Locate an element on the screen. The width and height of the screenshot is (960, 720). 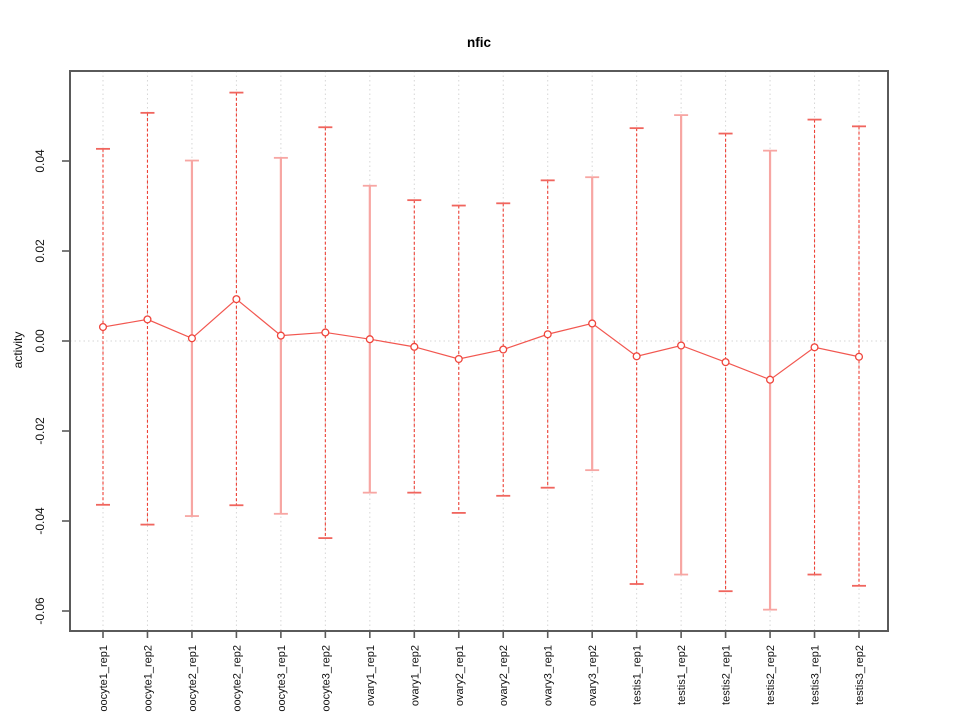
data-point-oocyte3_rep2 is located at coordinates (325, 332).